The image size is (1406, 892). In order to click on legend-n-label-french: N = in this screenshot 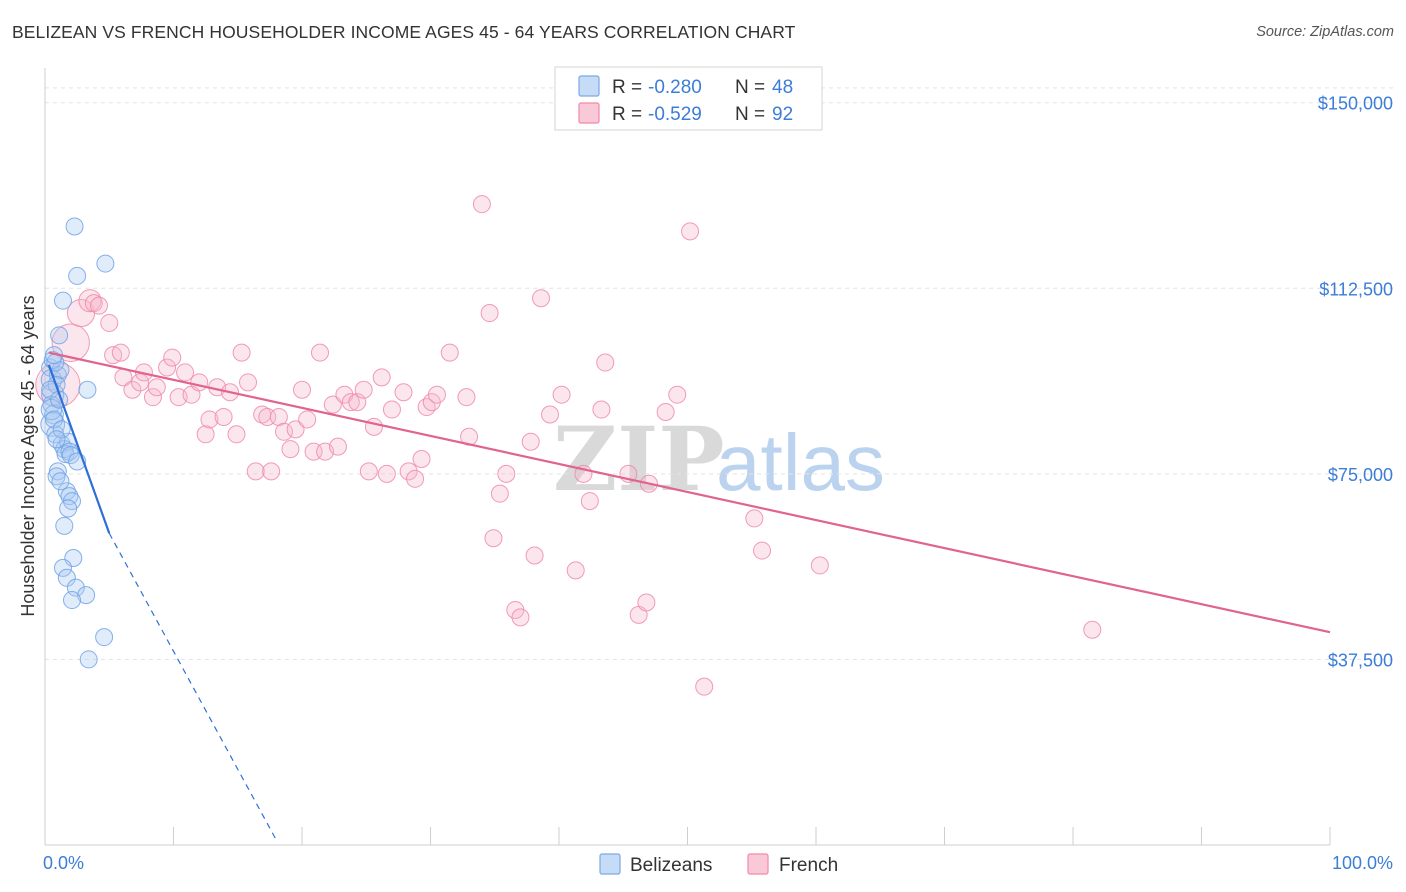, I will do `click(750, 114)`.